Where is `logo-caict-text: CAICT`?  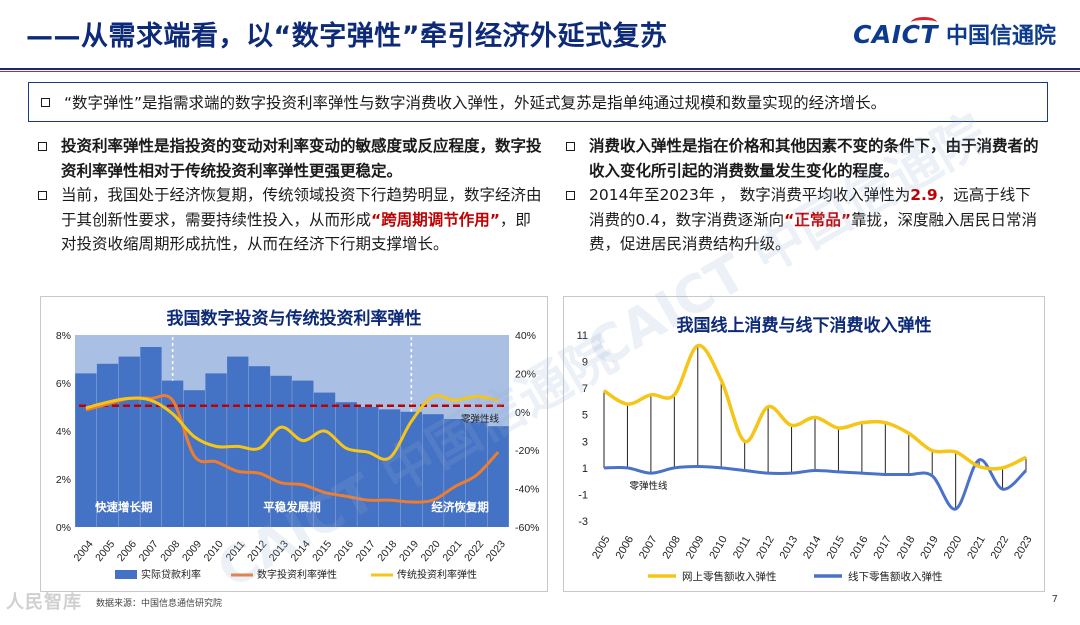 logo-caict-text: CAICT is located at coordinates (895, 32).